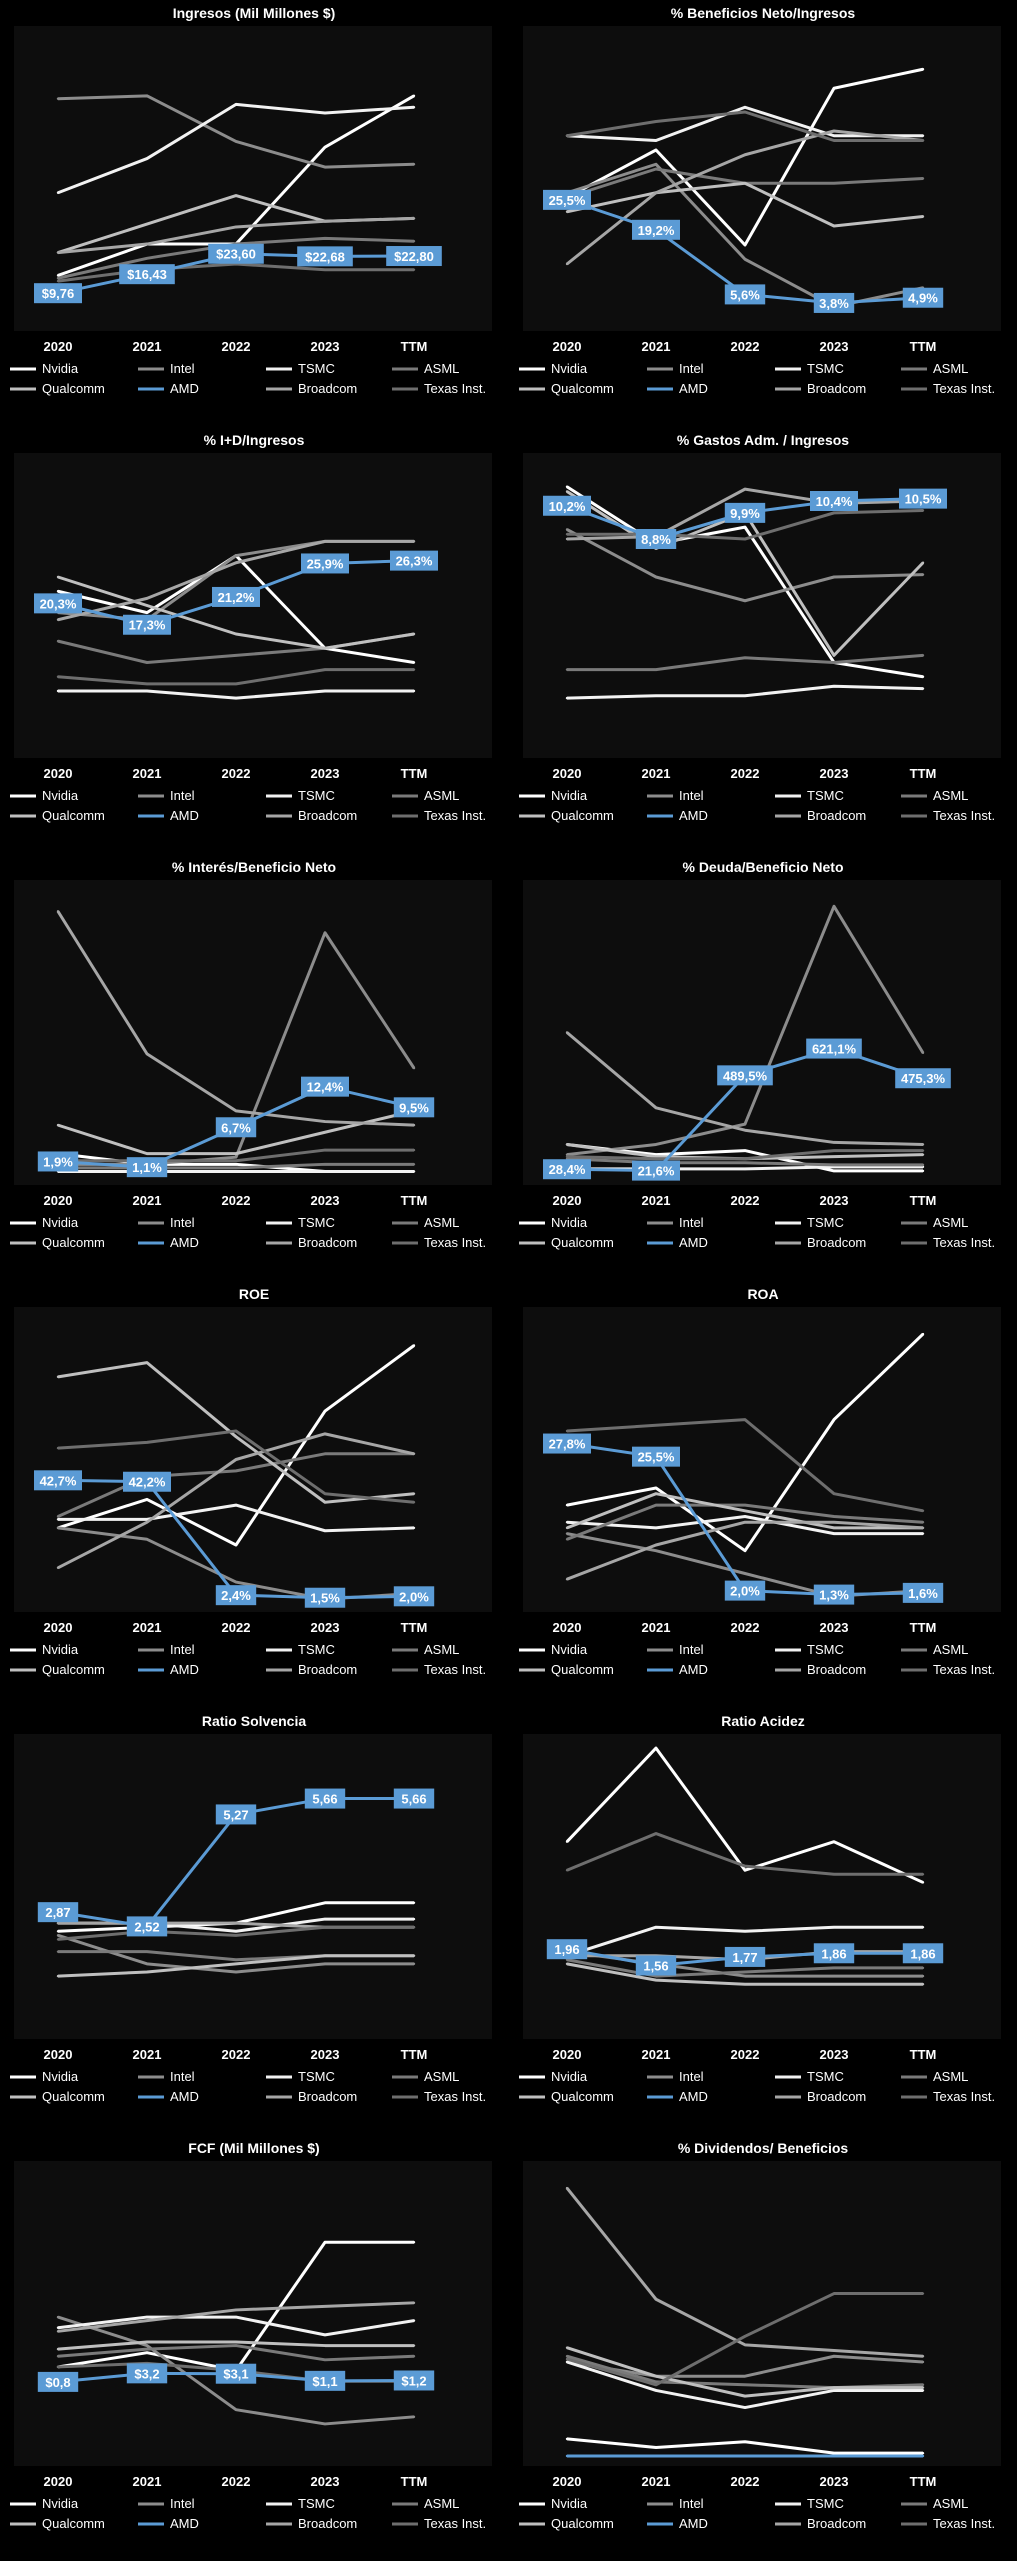 The height and width of the screenshot is (2561, 1017). I want to click on data-label: 5,6%, so click(745, 294).